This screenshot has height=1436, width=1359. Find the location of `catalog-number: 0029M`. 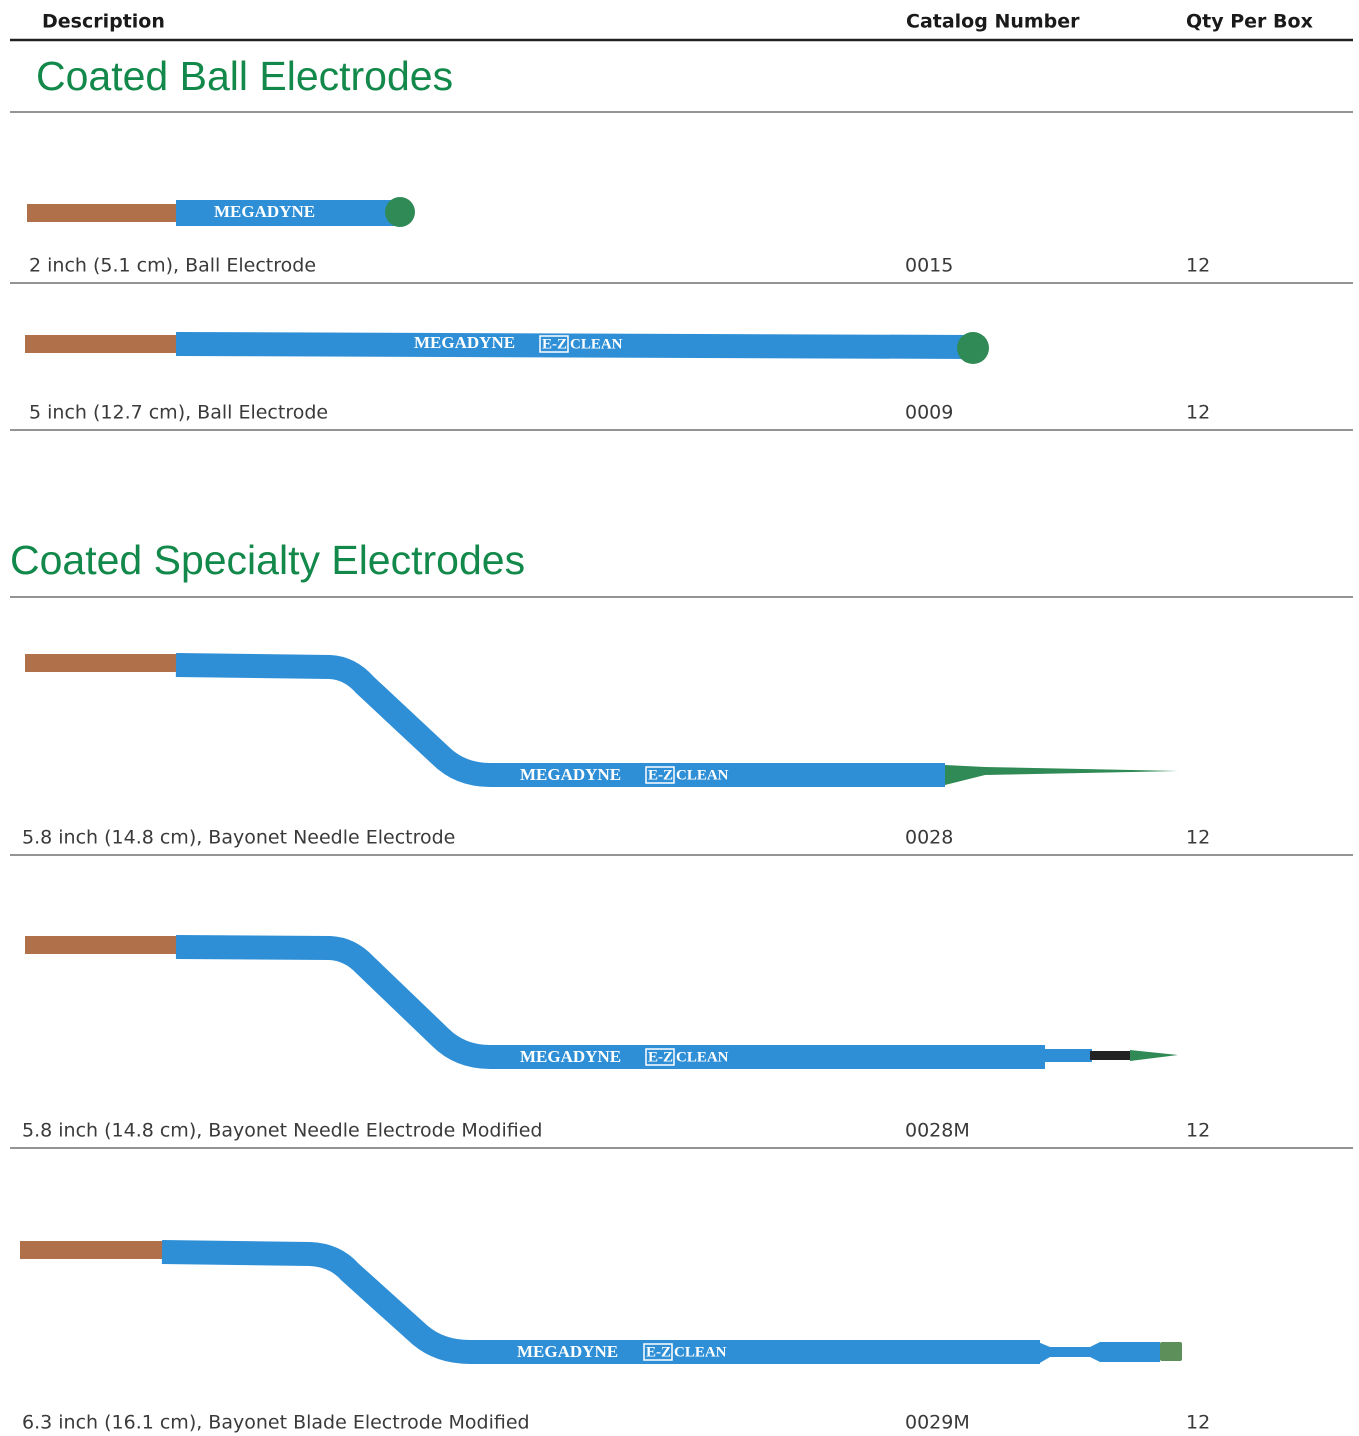

catalog-number: 0029M is located at coordinates (937, 1423).